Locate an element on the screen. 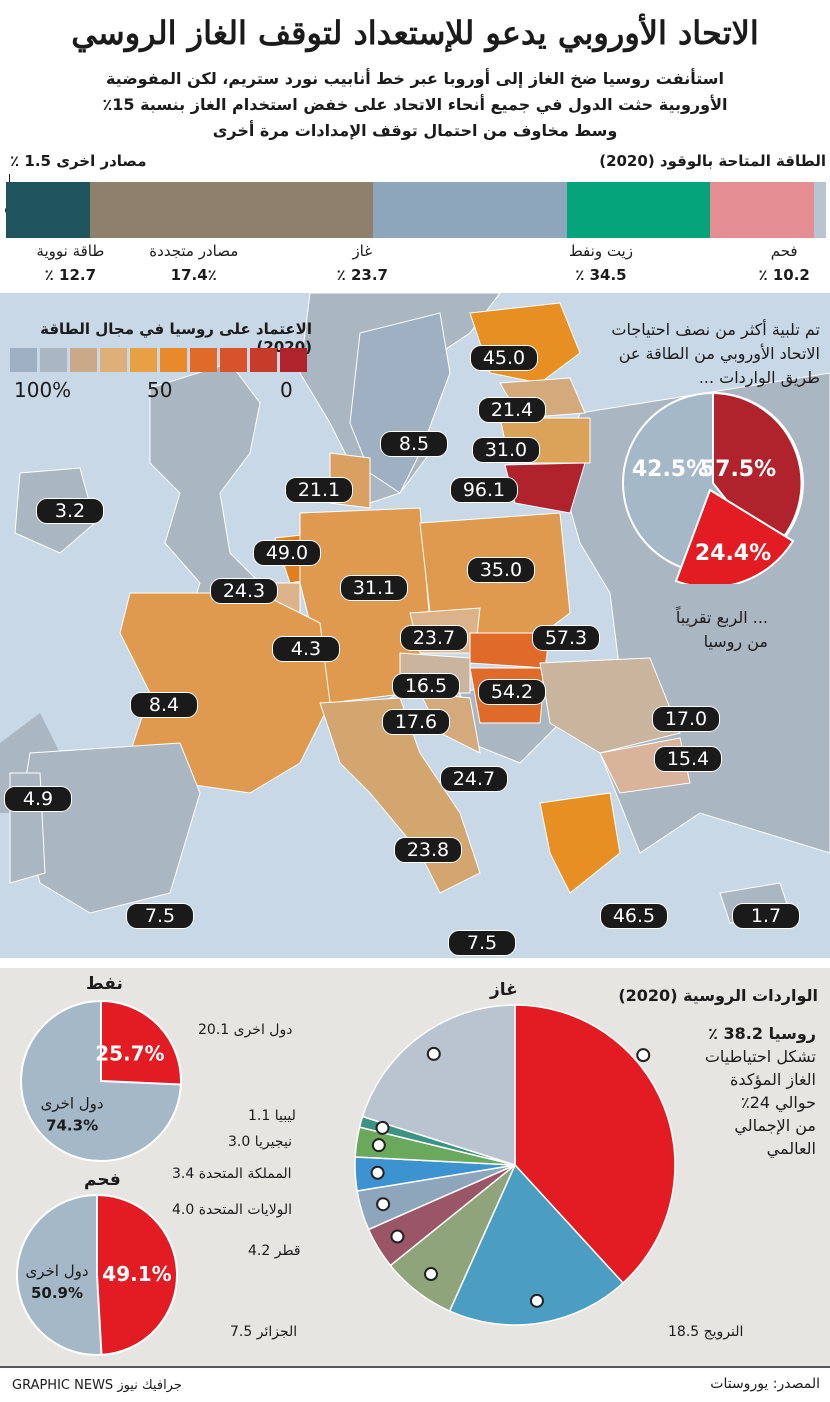 This screenshot has width=830, height=1402. coal-other-pct: 50.9% is located at coordinates (57, 1293).